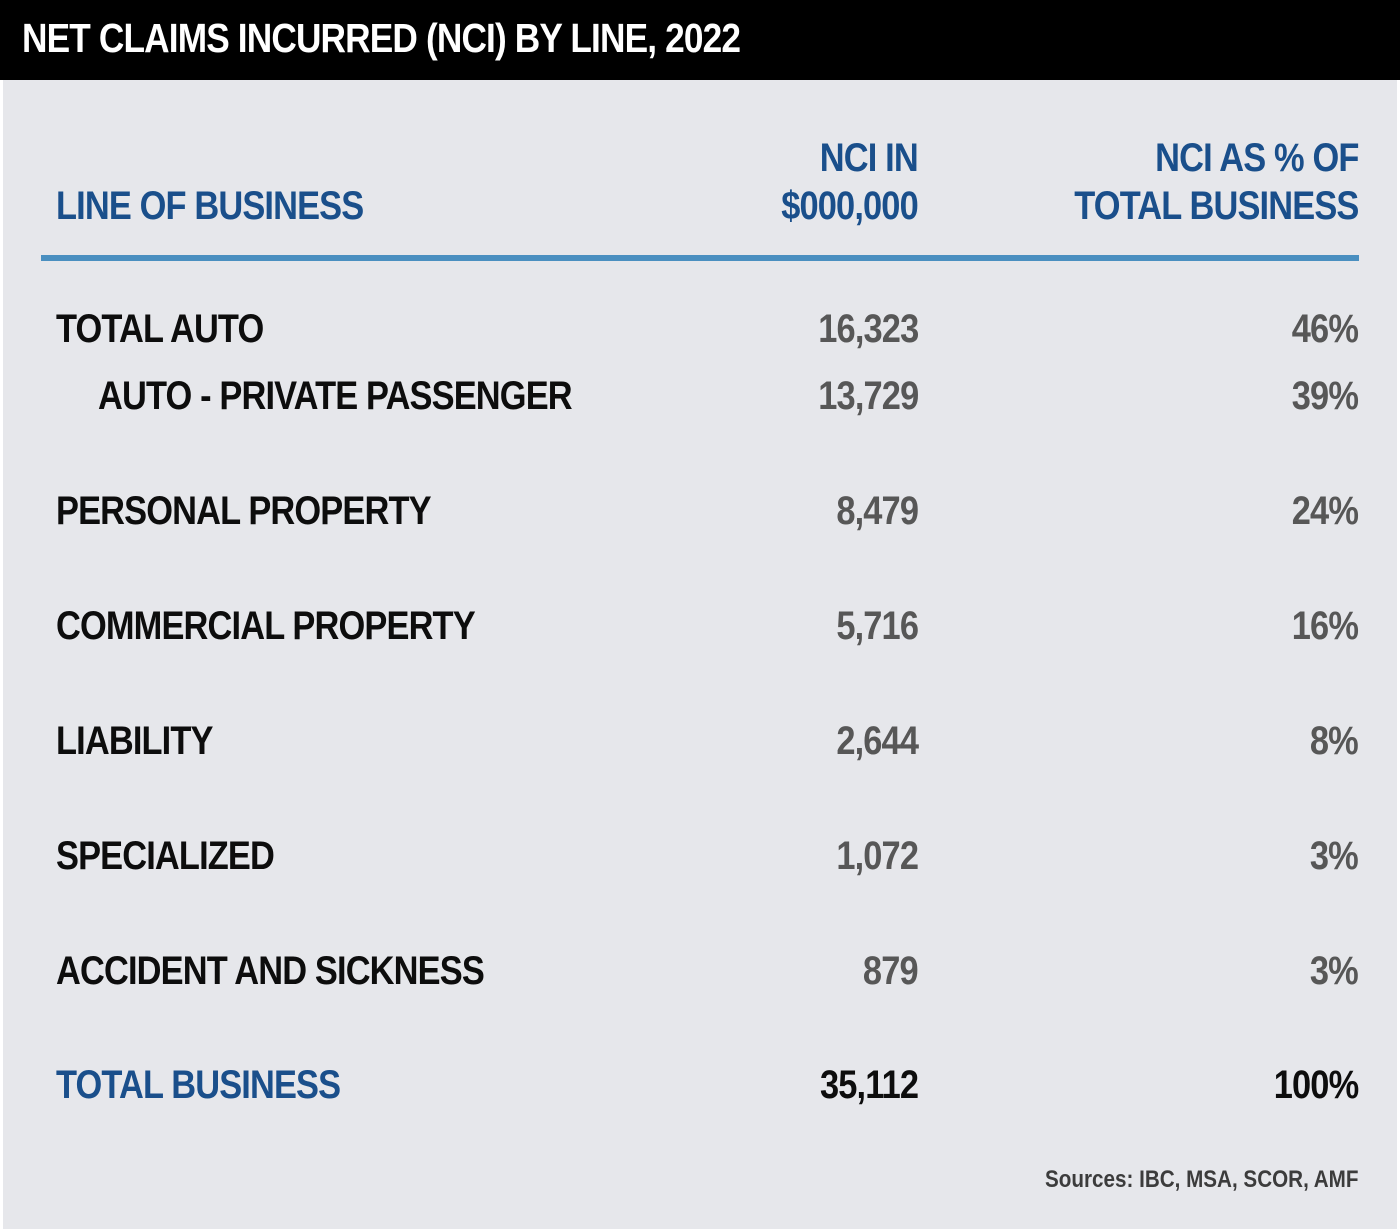 This screenshot has height=1232, width=1400. Describe the element at coordinates (1334, 741) in the screenshot. I see `row-percent: 8%` at that location.